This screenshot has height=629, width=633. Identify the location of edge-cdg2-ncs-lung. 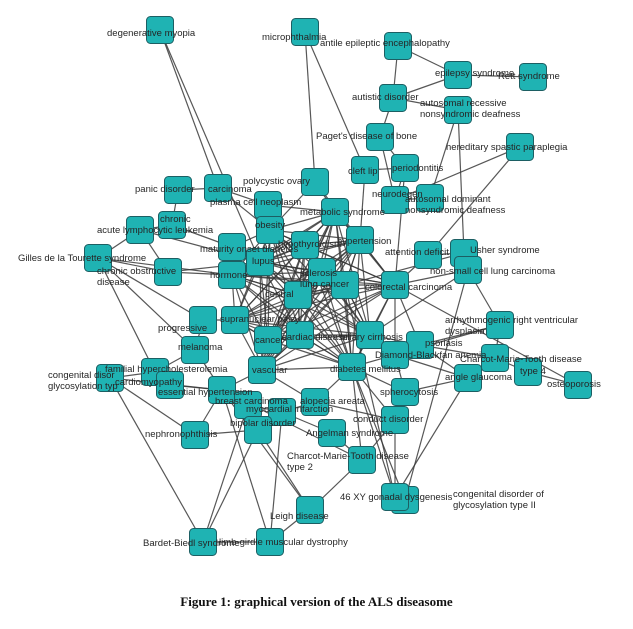
(436, 385).